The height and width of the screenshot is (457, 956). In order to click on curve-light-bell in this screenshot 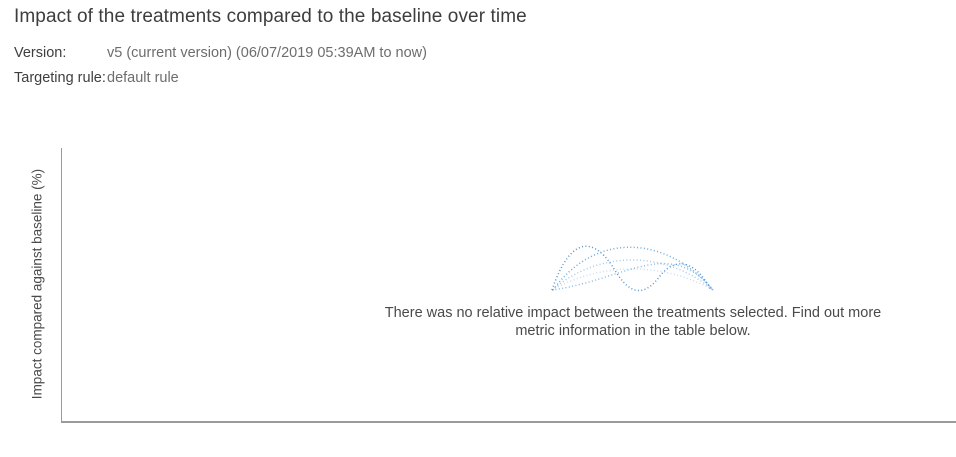, I will do `click(632, 275)`.